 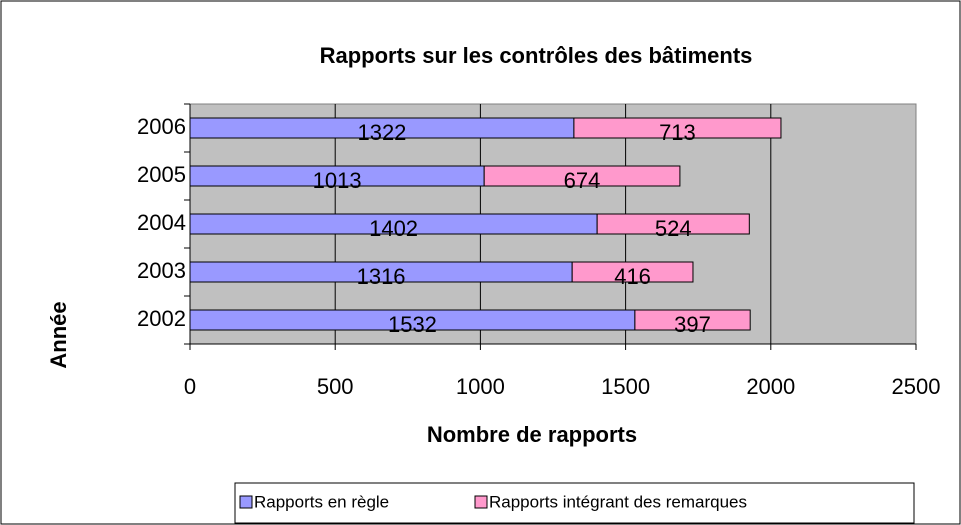 What do you see at coordinates (161, 270) in the screenshot?
I see `y-tick-label: 2003` at bounding box center [161, 270].